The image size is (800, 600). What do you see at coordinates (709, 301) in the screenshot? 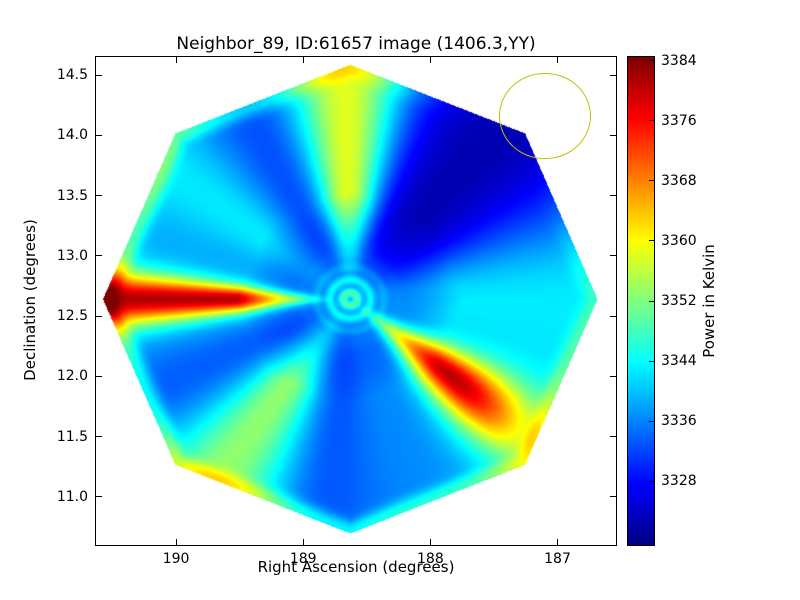
I see `colorbar-label: Power in Kelvin` at bounding box center [709, 301].